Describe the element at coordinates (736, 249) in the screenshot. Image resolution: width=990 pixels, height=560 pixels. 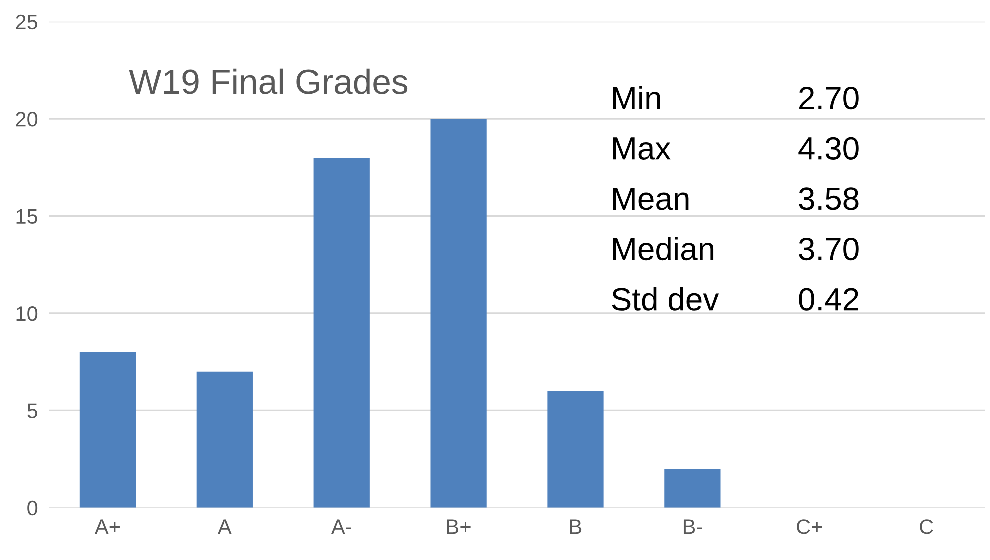
I see `text: Median 3.70` at that location.